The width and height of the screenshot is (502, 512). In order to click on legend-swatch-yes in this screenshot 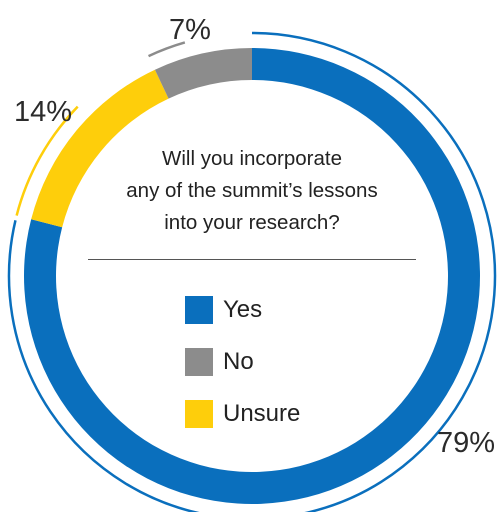, I will do `click(199, 310)`.